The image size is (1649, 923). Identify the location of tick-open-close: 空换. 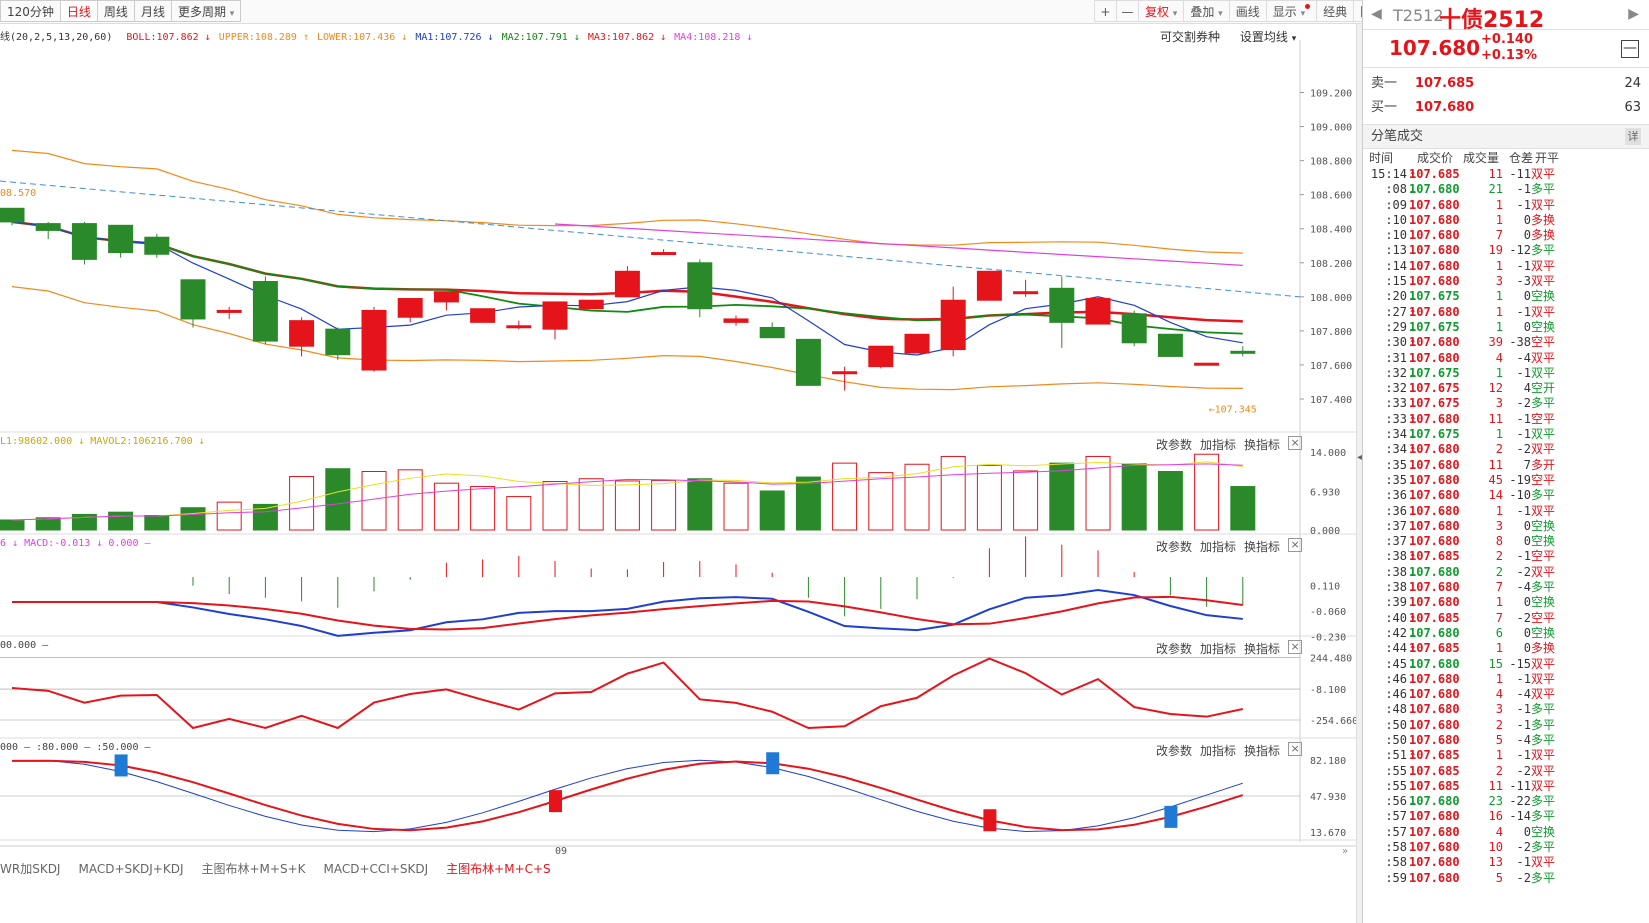
(1543, 296).